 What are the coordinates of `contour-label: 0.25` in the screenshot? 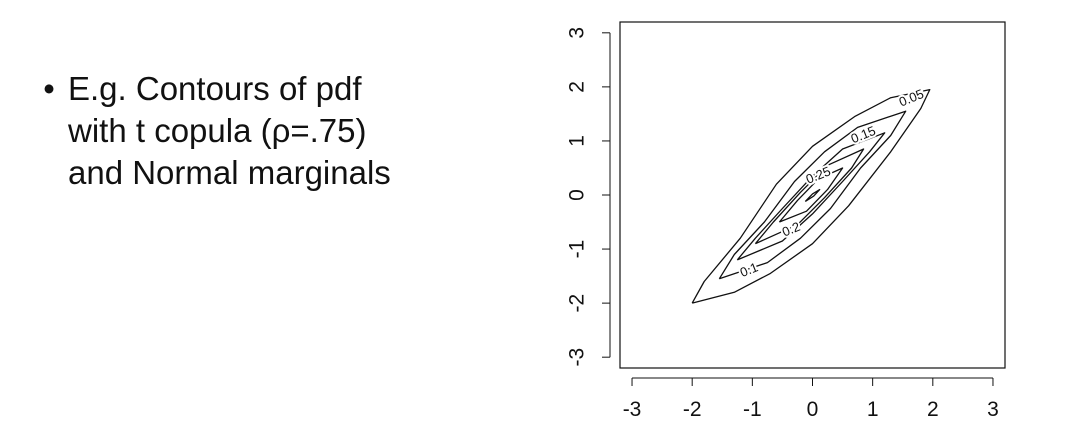 It's located at (818, 174).